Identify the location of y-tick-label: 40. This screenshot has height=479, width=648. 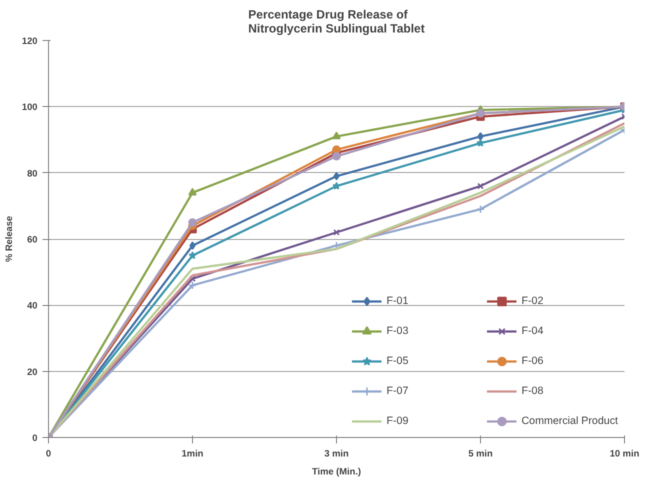
(32, 305).